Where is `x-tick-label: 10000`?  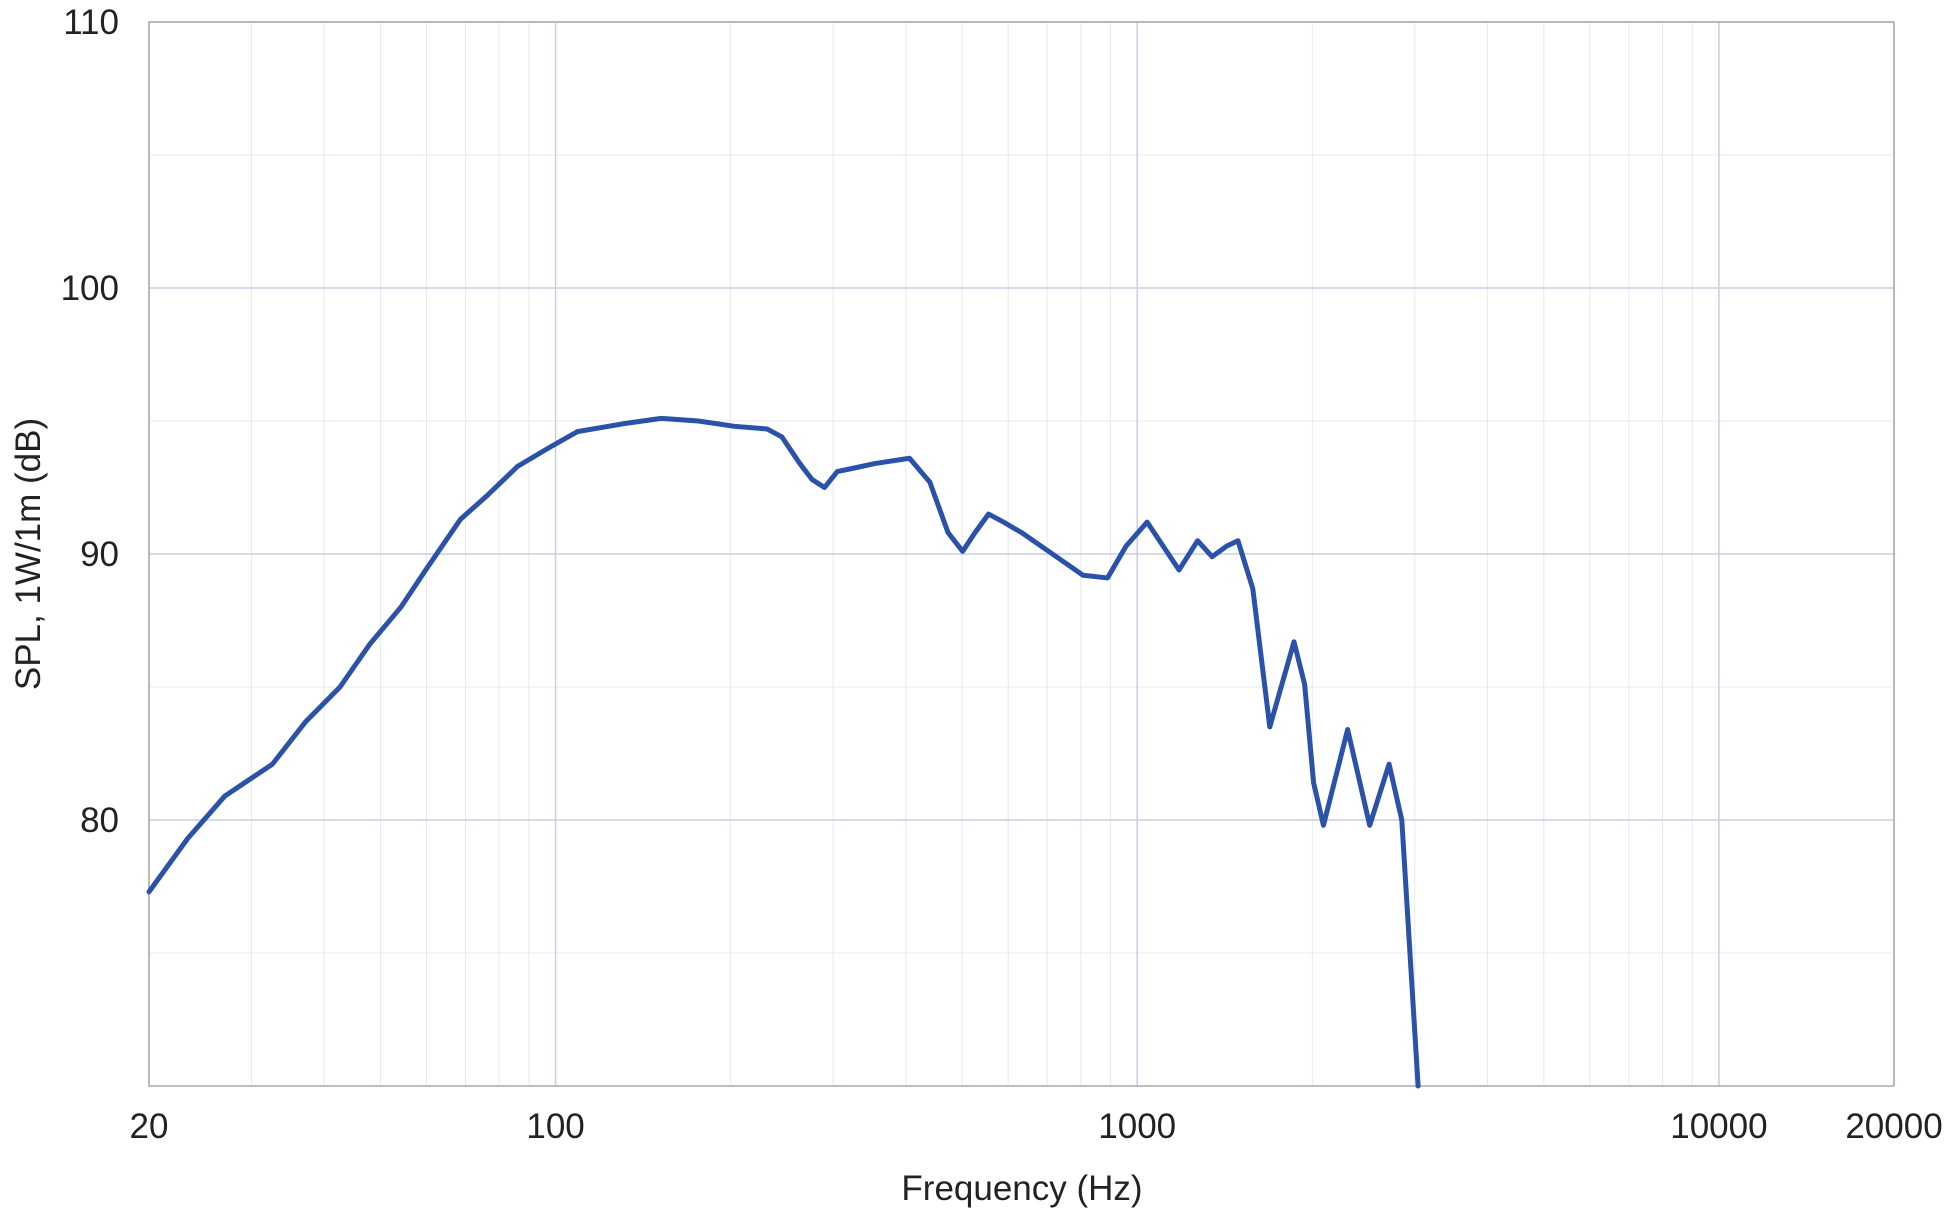 x-tick-label: 10000 is located at coordinates (1718, 1126).